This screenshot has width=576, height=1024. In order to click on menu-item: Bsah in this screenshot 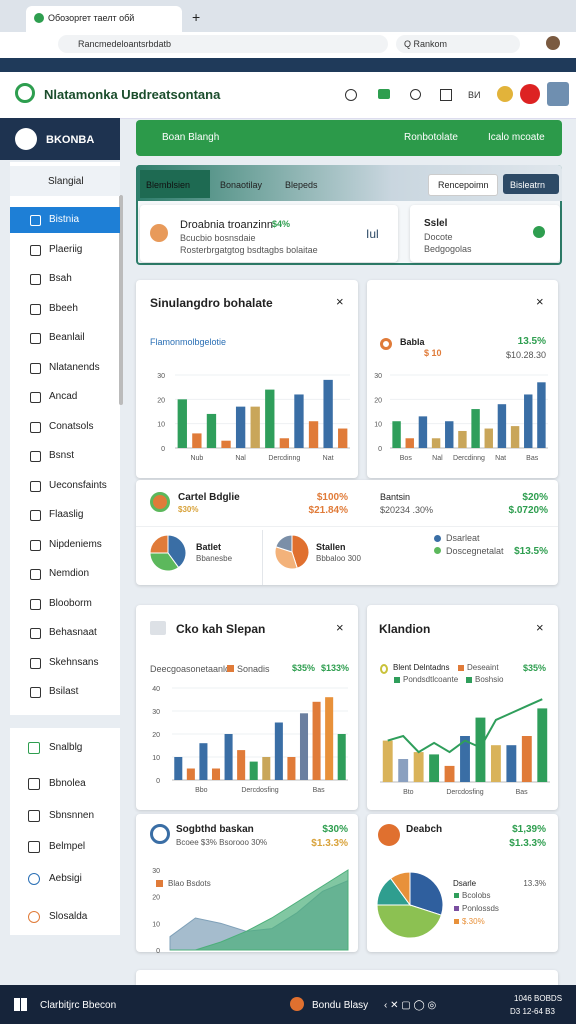, I will do `click(60, 278)`.